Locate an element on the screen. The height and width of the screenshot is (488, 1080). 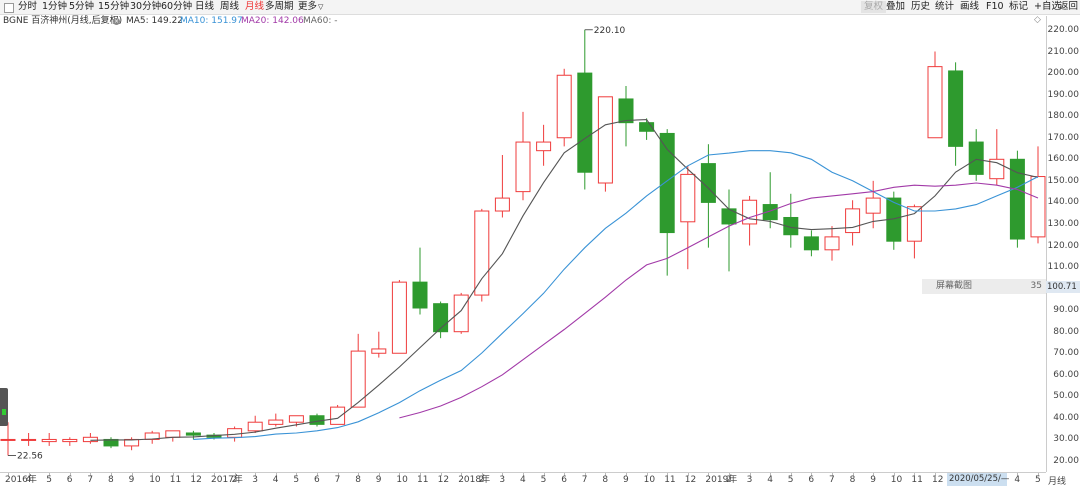
toolbar-button-1: 叠加 is located at coordinates (896, 6).